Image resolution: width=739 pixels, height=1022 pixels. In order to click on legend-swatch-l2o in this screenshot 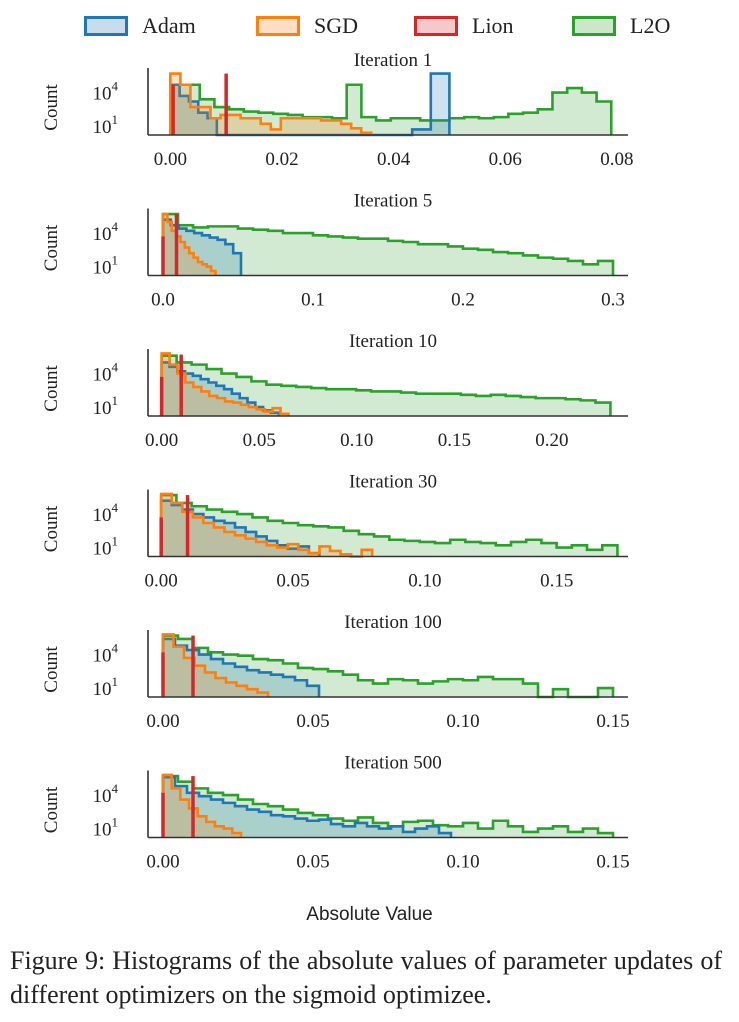, I will do `click(594, 26)`.